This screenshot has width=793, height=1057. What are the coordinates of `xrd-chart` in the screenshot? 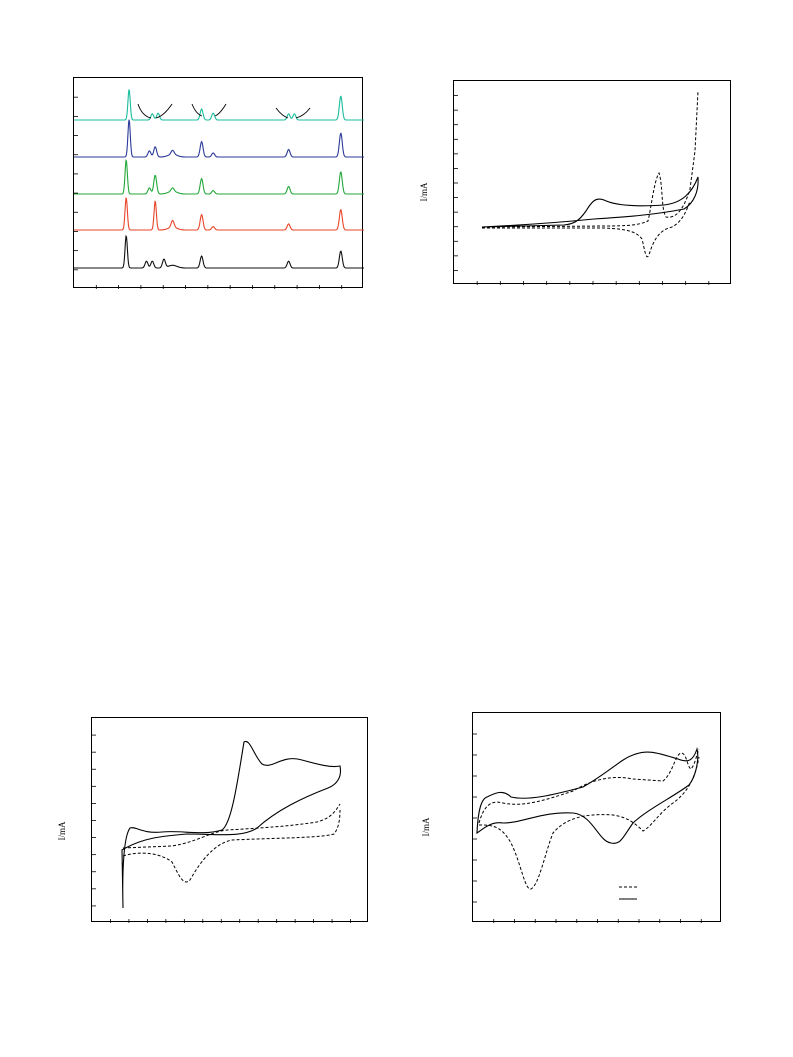 It's located at (218, 183).